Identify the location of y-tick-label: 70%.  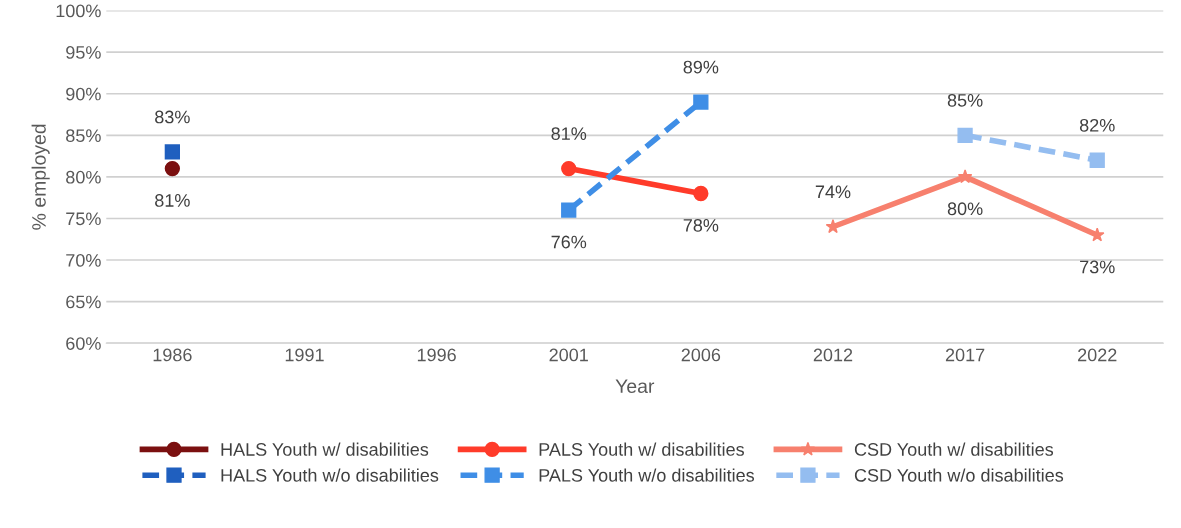
(83, 260).